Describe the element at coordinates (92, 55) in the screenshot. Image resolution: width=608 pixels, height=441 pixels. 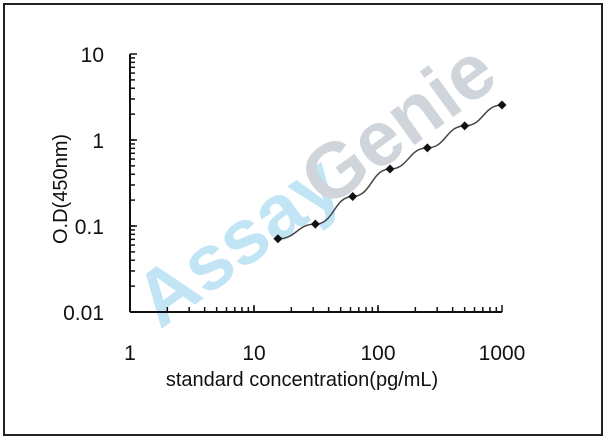
I see `y-tick-label: 10` at that location.